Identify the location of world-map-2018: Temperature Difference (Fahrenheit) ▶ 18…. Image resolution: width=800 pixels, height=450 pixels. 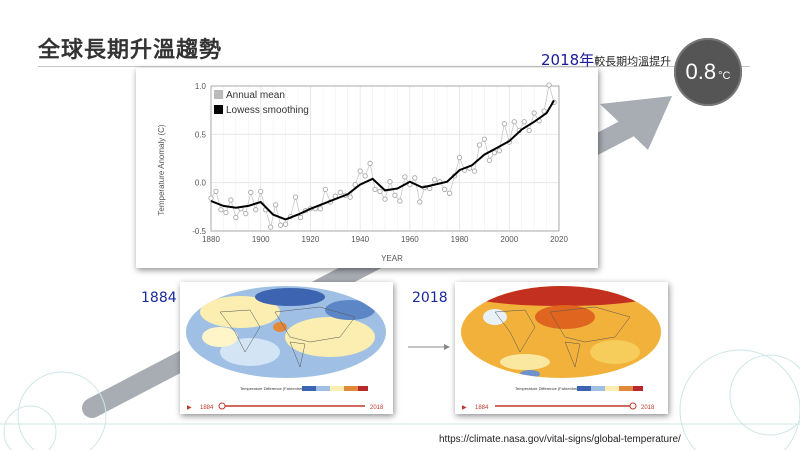
(561, 348).